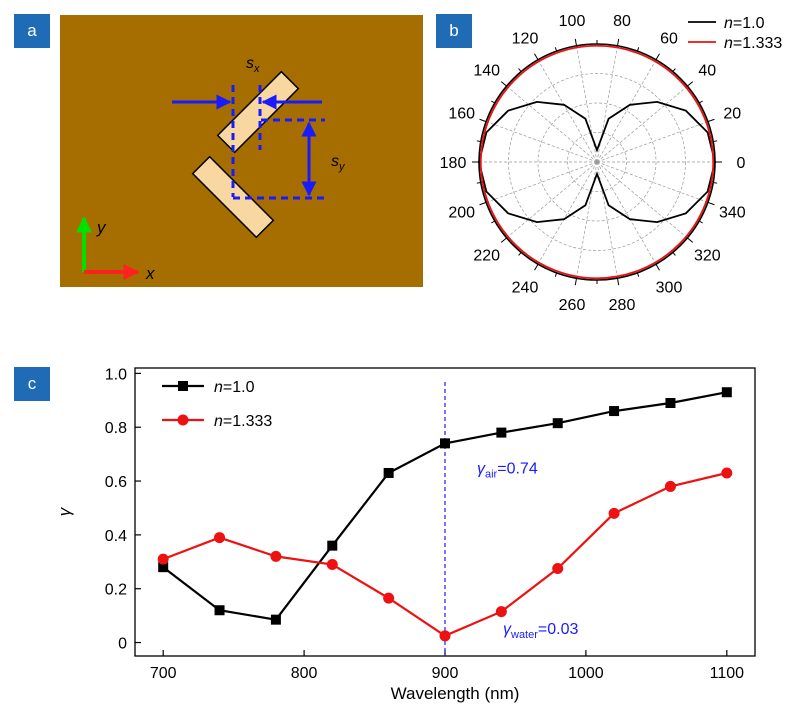 The width and height of the screenshot is (799, 711). Describe the element at coordinates (735, 33) in the screenshot. I see `polar-legend: n=1.0 n=1.333` at that location.